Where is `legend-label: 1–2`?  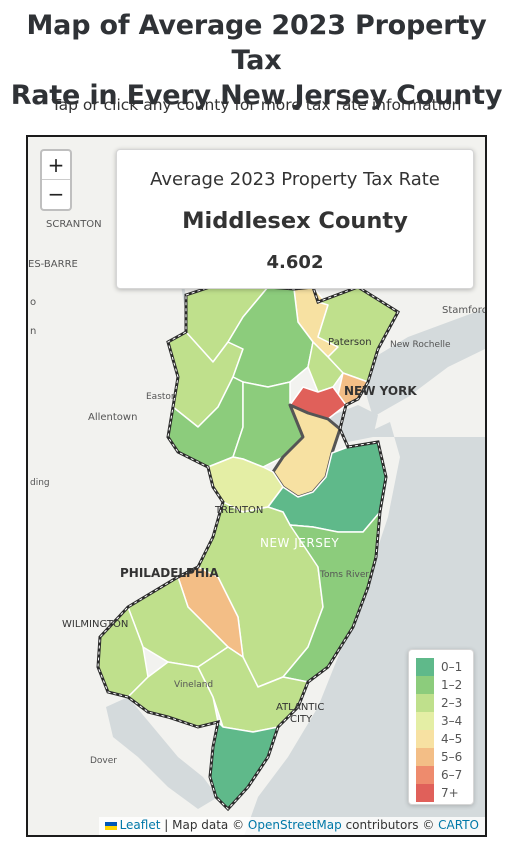
legend-label: 1–2 is located at coordinates (452, 685).